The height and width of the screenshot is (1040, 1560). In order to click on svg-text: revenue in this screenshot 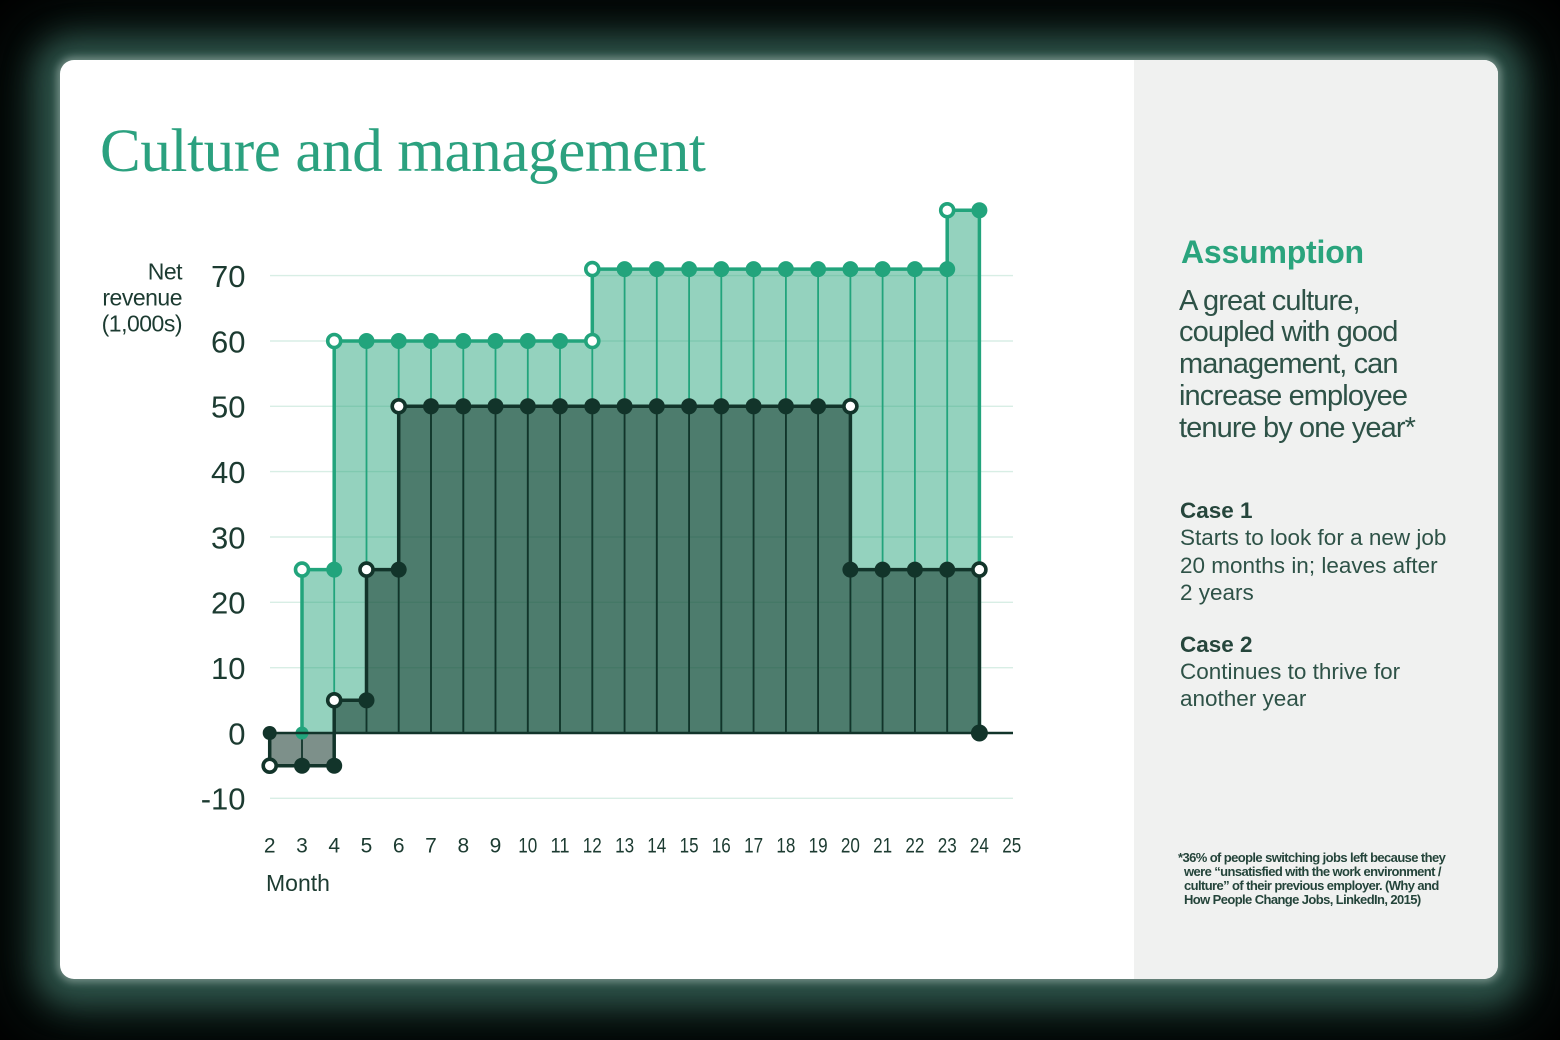, I will do `click(142, 298)`.